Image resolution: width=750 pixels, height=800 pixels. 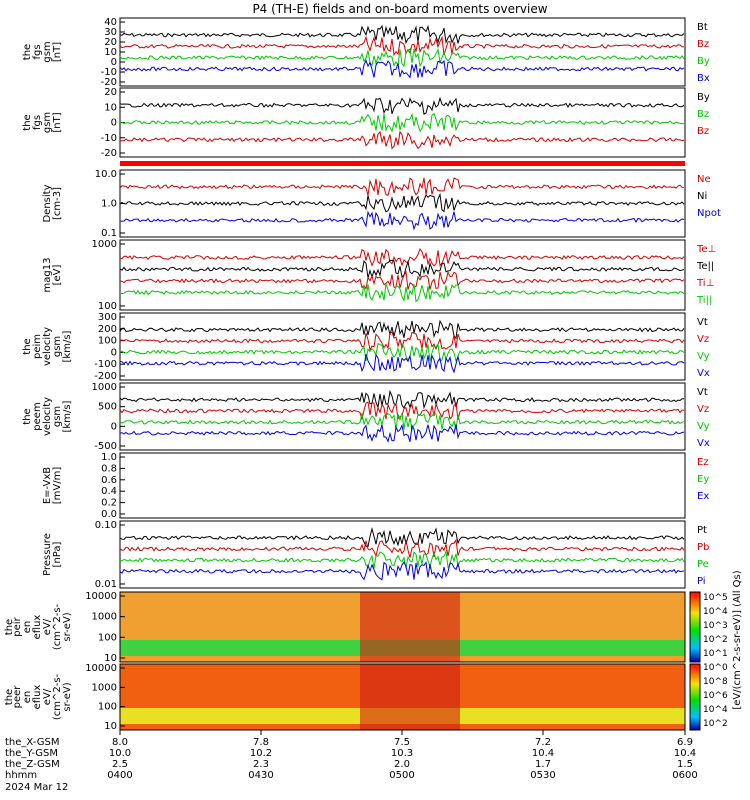 I want to click on x-tick-label: 10.3, so click(x=402, y=753).